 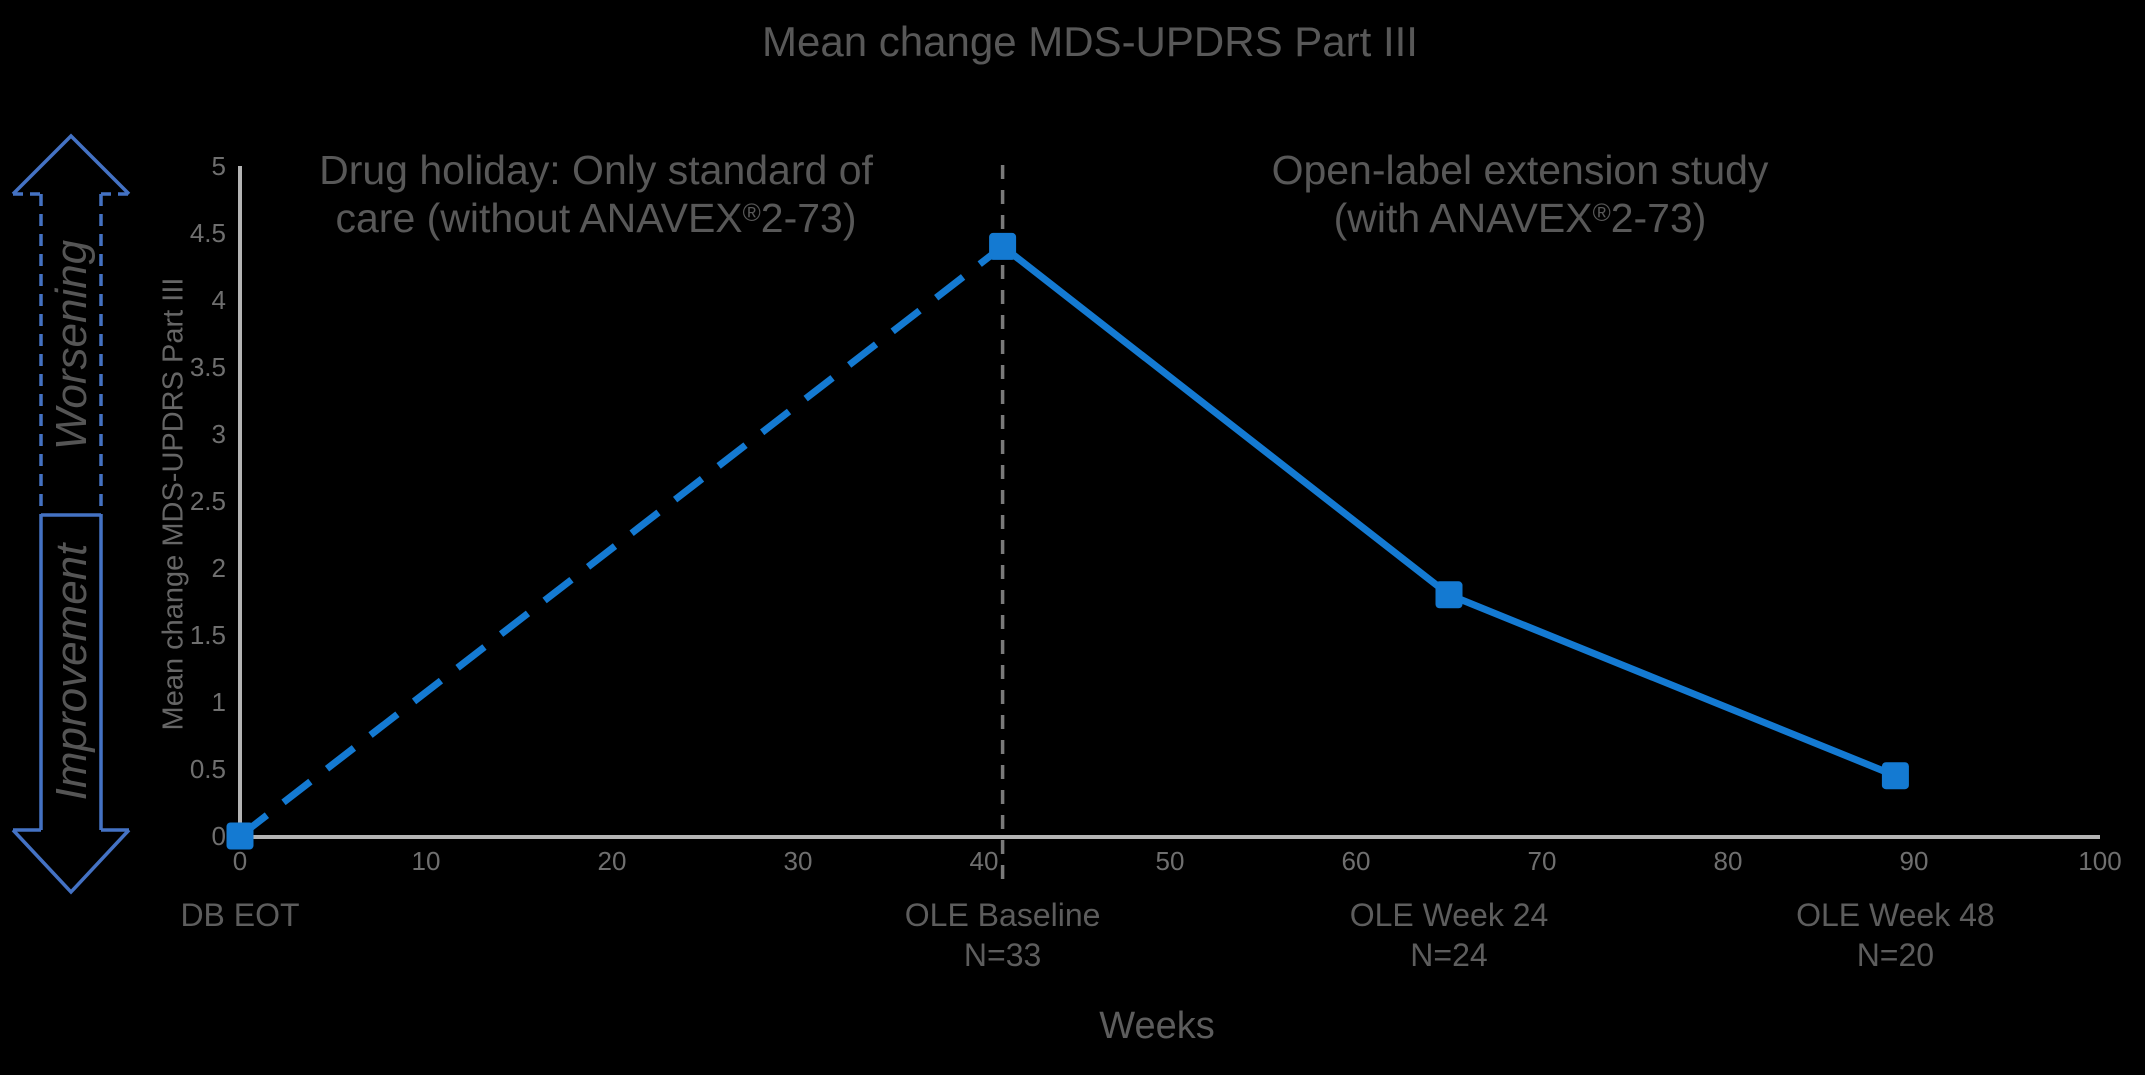 I want to click on annotation-drug-holiday-line2: care (without ANAVEX®2-73), so click(x=596, y=218).